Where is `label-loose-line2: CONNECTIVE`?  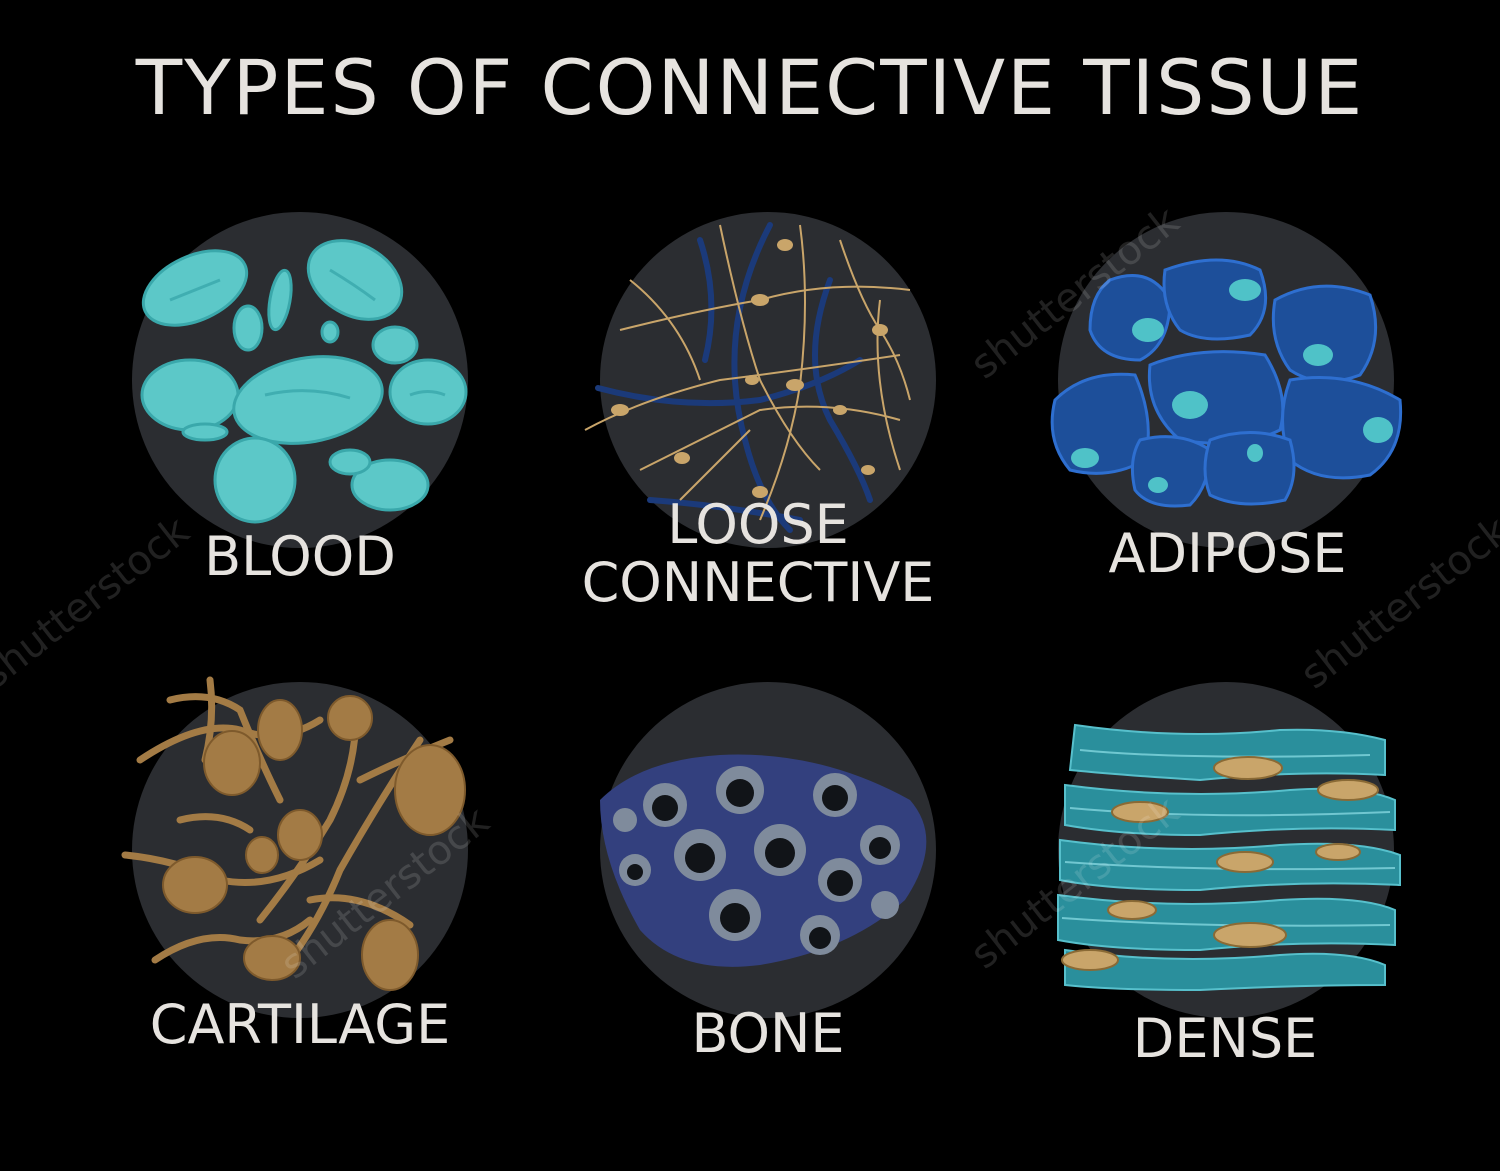 label-loose-line2: CONNECTIVE is located at coordinates (758, 582).